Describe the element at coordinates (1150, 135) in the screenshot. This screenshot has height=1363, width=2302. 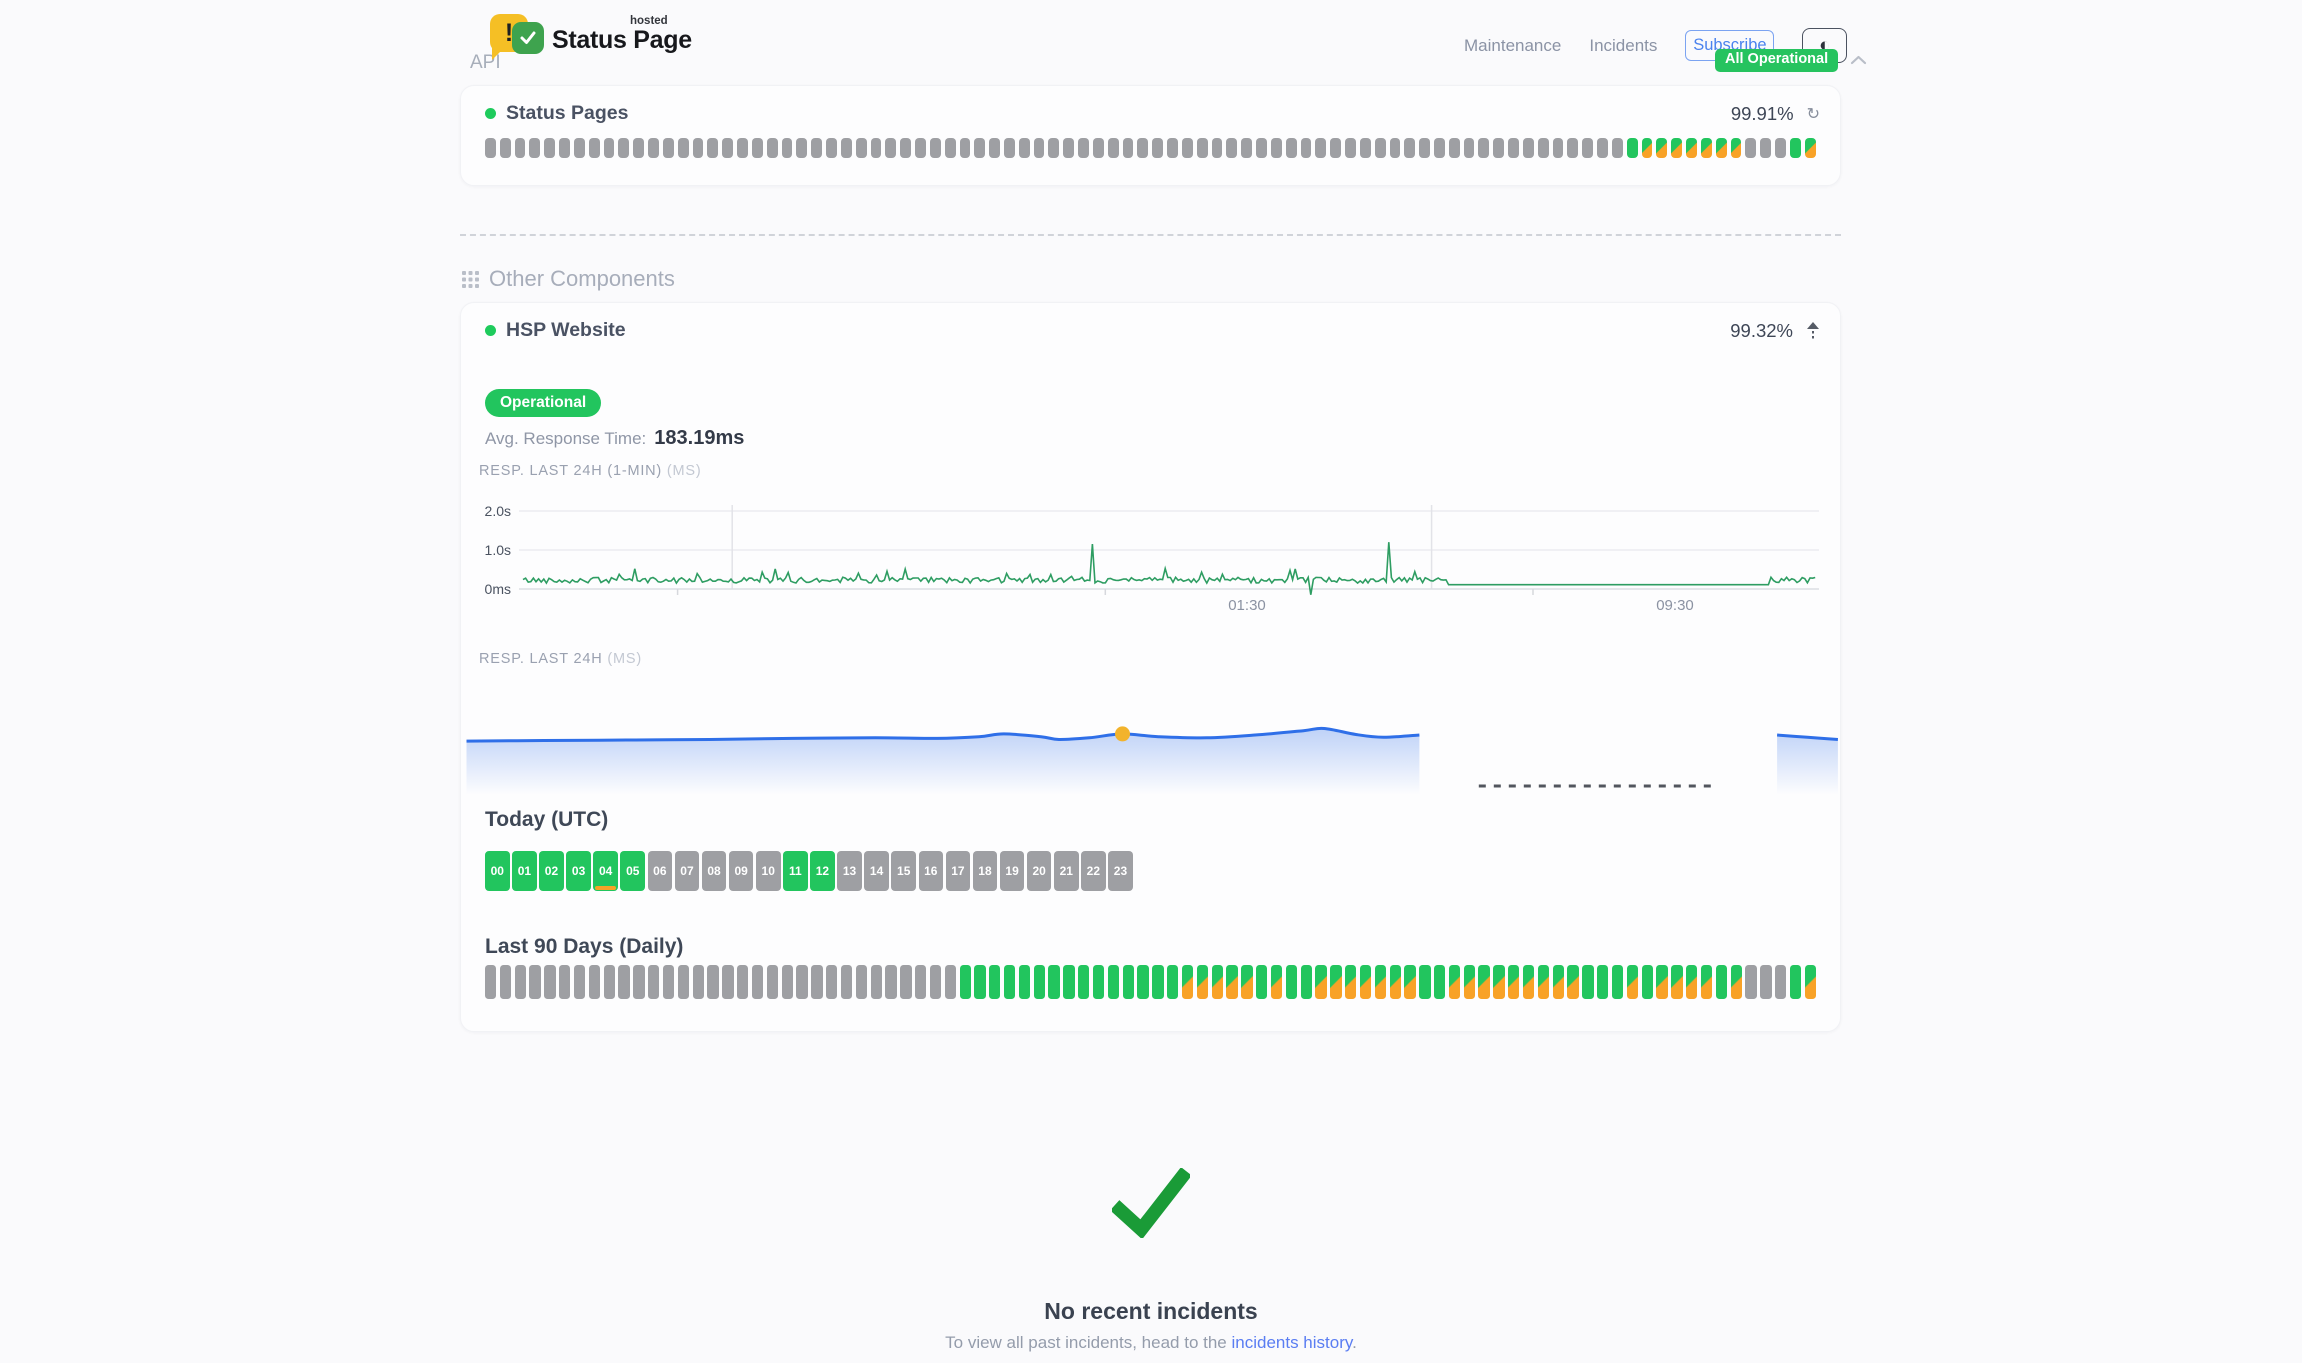
I see `api-component-card: Status Pages 99.91% ↻` at that location.